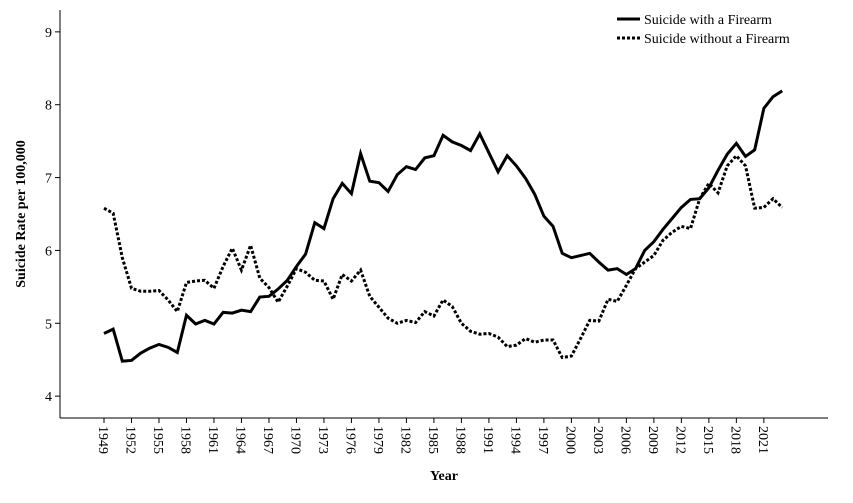 Image resolution: width=853 pixels, height=503 pixels. What do you see at coordinates (459, 440) in the screenshot?
I see `x-tick-label: 1988` at bounding box center [459, 440].